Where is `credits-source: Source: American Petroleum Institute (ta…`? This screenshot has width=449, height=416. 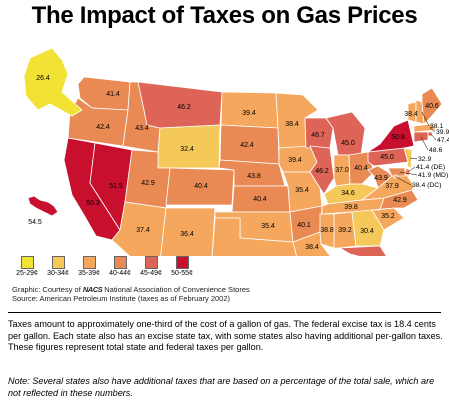 credits-source: Source: American Petroleum Institute (ta… is located at coordinates (121, 298).